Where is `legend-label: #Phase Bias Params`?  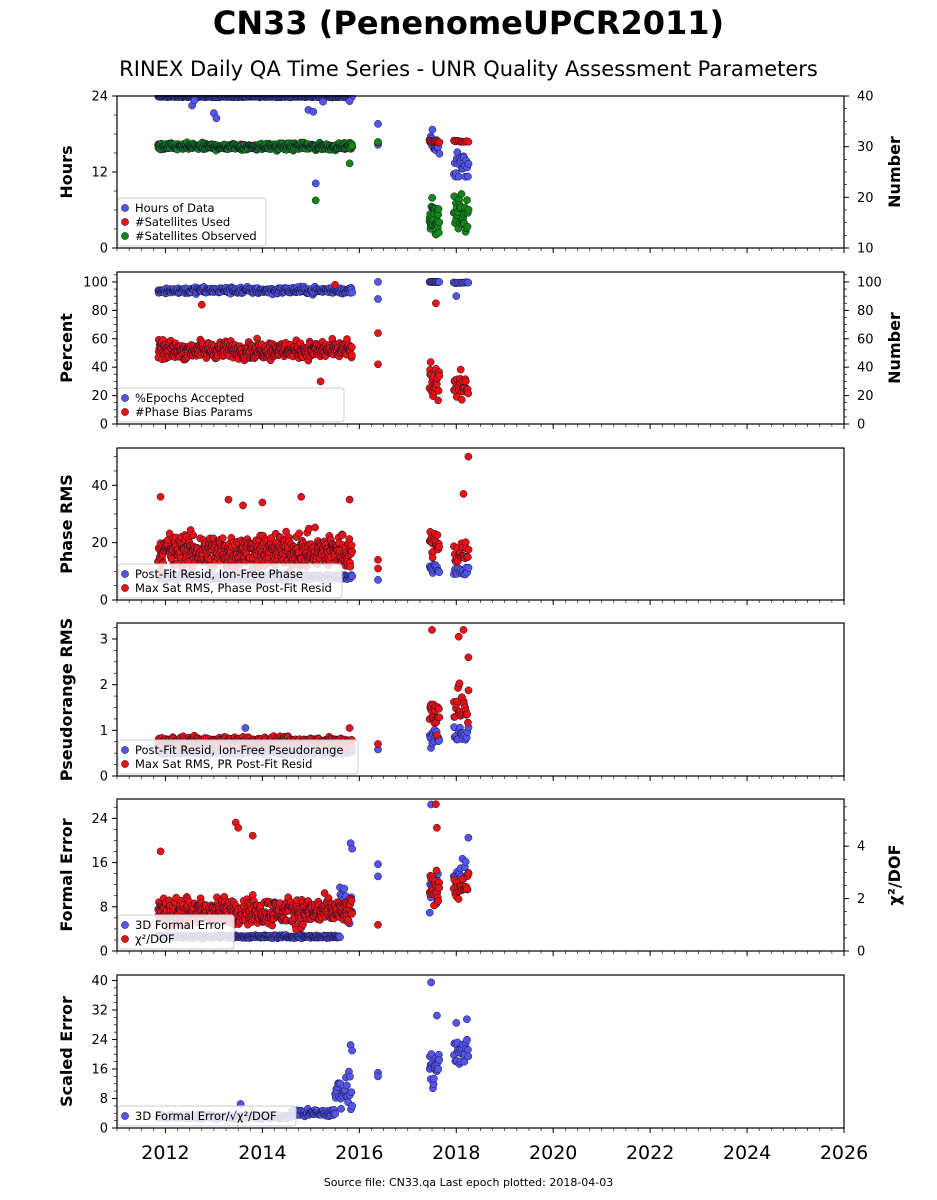
legend-label: #Phase Bias Params is located at coordinates (194, 412).